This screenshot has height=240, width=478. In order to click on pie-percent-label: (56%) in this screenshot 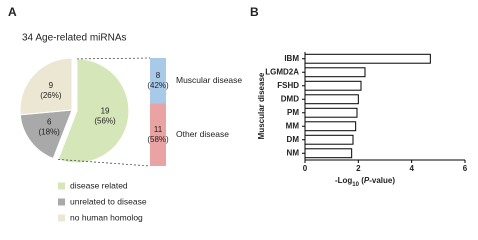, I will do `click(105, 120)`.